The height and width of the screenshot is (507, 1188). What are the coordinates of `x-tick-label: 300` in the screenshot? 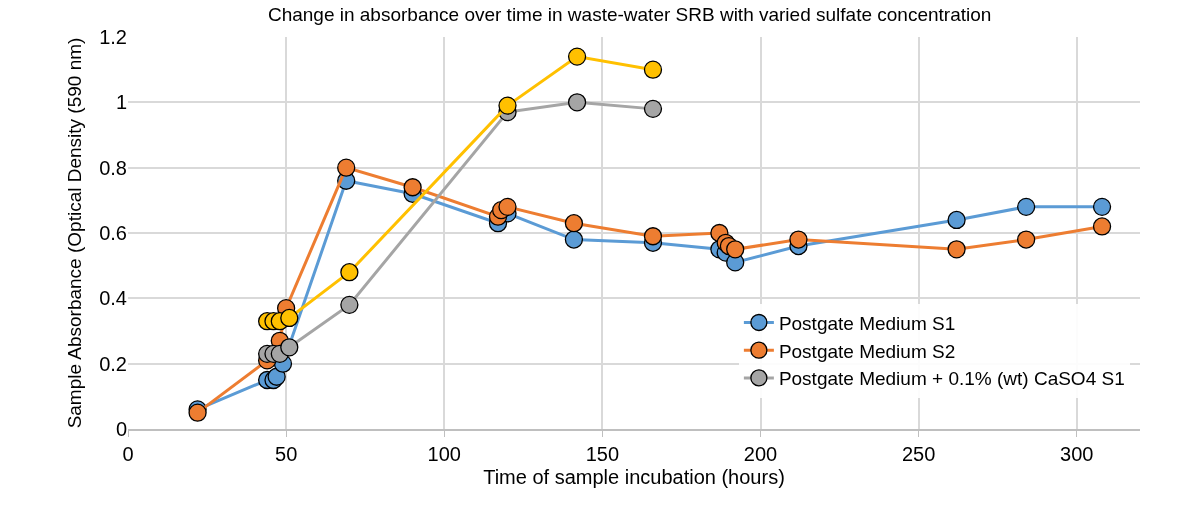 It's located at (1077, 454).